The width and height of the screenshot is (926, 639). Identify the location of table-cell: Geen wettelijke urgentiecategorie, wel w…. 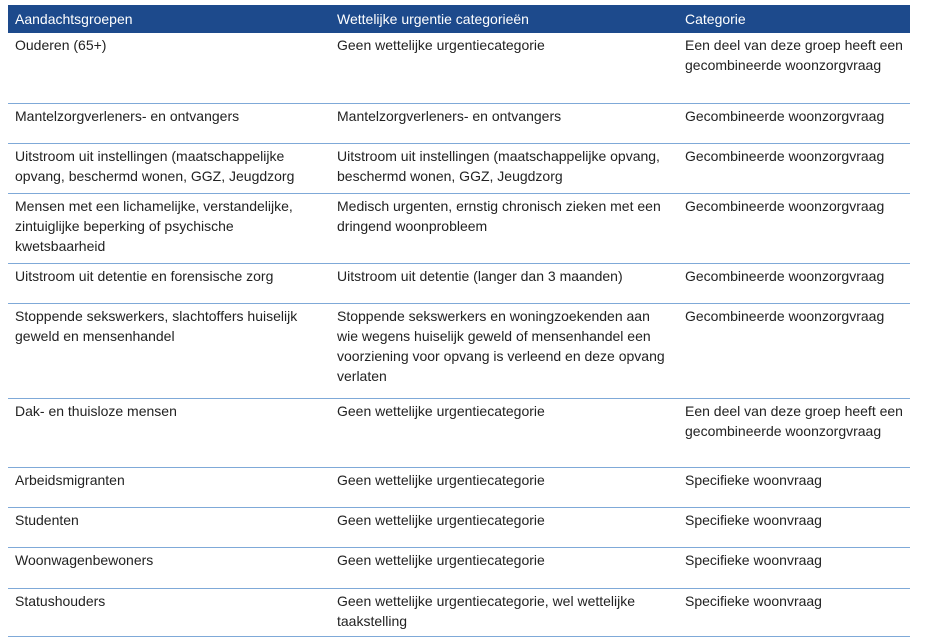
(504, 612).